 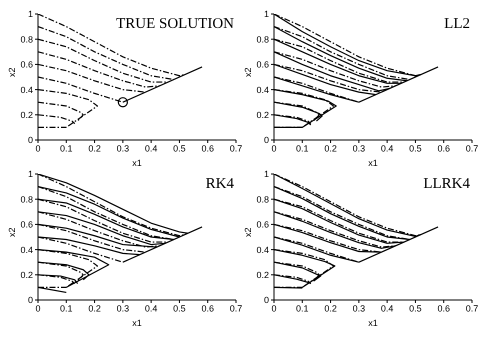 What do you see at coordinates (446, 184) in the screenshot?
I see `chart-title: LLRK4` at bounding box center [446, 184].